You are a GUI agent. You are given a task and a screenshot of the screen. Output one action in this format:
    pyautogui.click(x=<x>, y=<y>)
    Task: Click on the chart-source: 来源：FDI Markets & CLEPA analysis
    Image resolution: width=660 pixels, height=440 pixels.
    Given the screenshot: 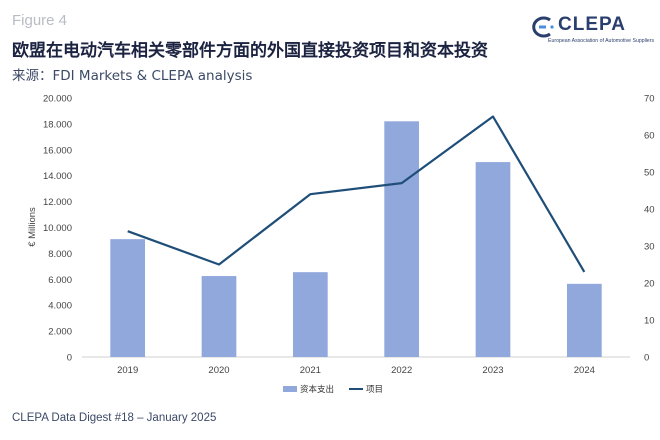 What is the action you would take?
    pyautogui.click(x=132, y=76)
    